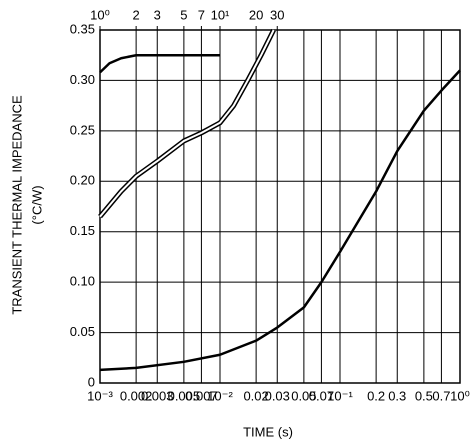  I want to click on y-tick-label: 0.25, so click(82, 129).